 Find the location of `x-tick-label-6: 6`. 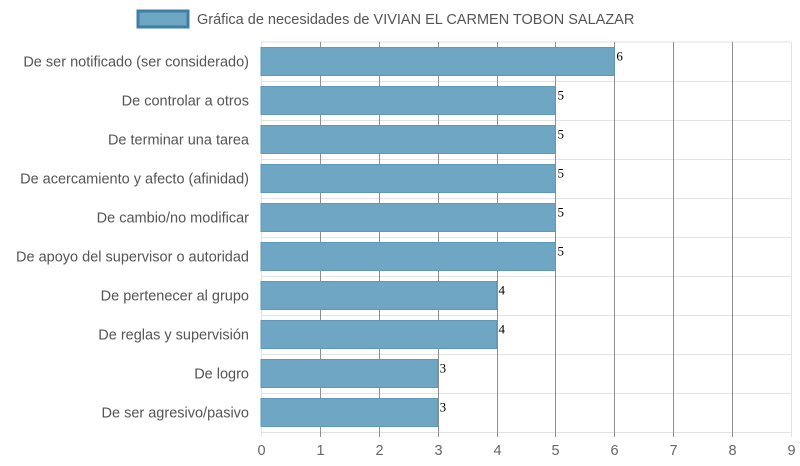

x-tick-label-6: 6 is located at coordinates (614, 451).